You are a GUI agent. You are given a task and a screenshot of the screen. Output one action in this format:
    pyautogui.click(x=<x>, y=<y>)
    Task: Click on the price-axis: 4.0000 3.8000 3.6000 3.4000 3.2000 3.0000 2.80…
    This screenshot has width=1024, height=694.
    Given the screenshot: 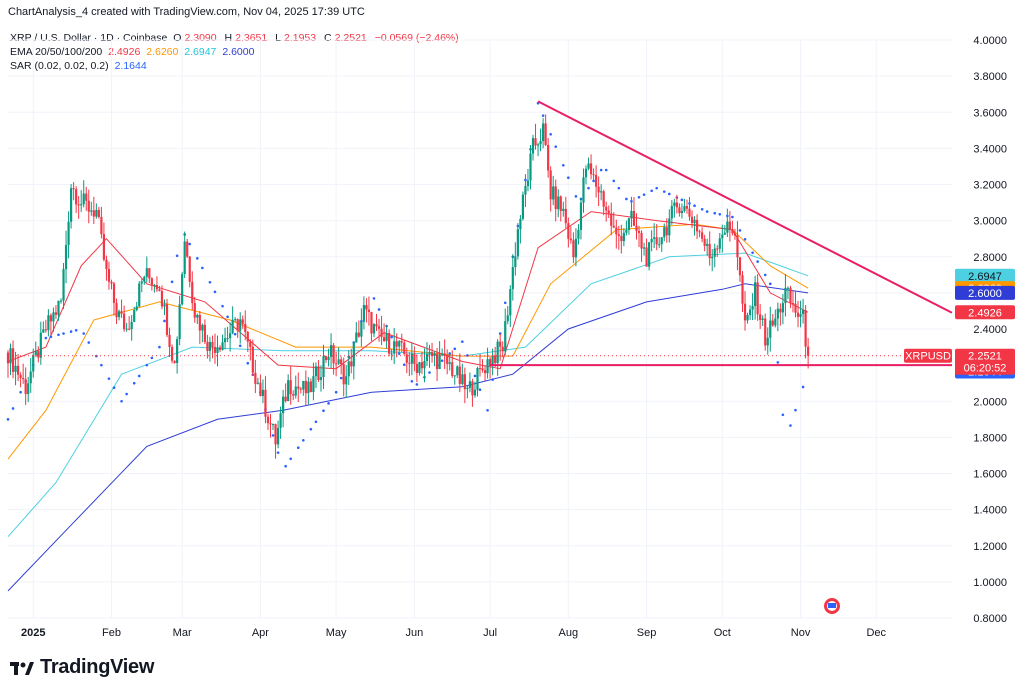 What is the action you would take?
    pyautogui.click(x=990, y=330)
    